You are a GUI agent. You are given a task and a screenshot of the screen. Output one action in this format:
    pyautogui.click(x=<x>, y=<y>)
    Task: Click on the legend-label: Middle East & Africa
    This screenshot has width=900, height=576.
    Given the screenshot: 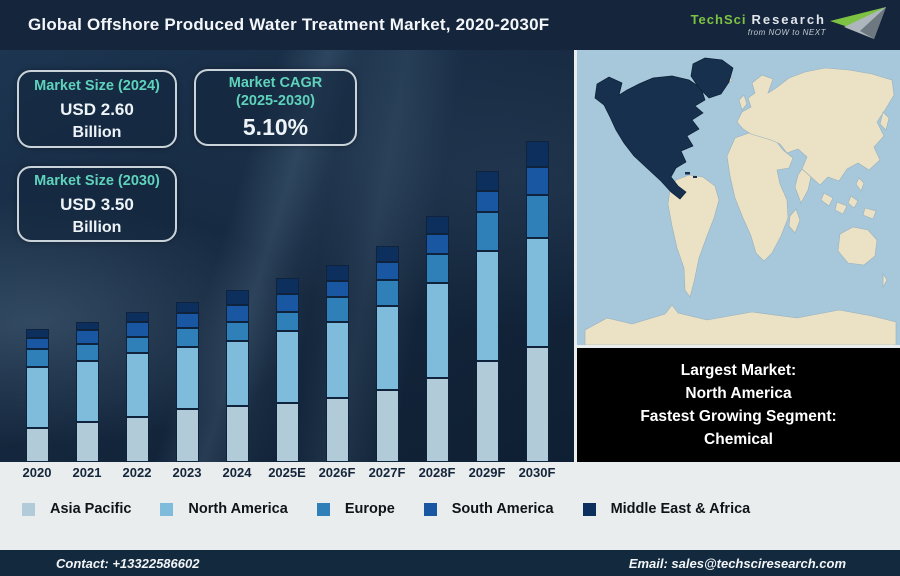 What is the action you would take?
    pyautogui.click(x=680, y=509)
    